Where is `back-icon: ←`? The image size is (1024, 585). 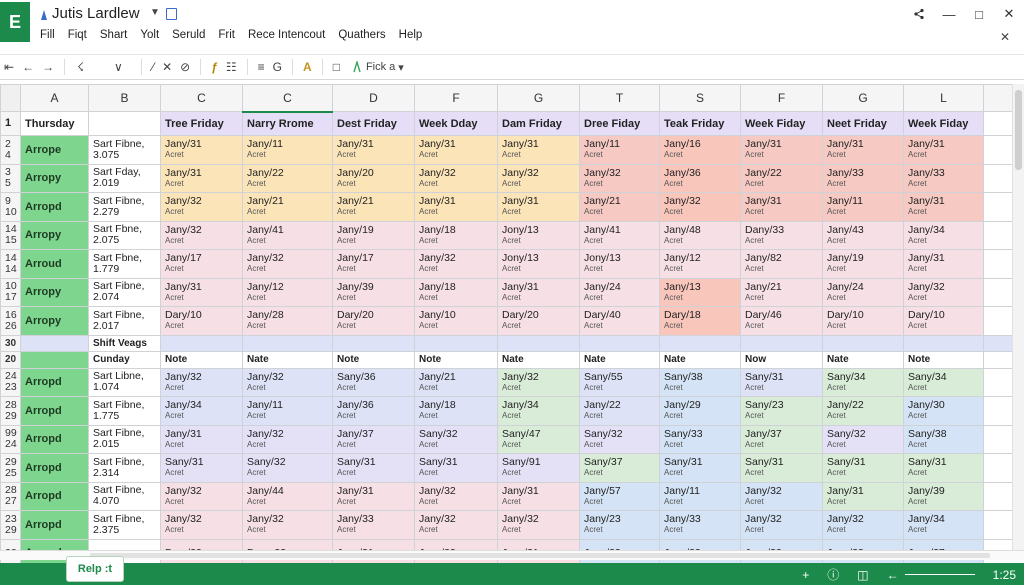 back-icon: ← is located at coordinates (28, 67).